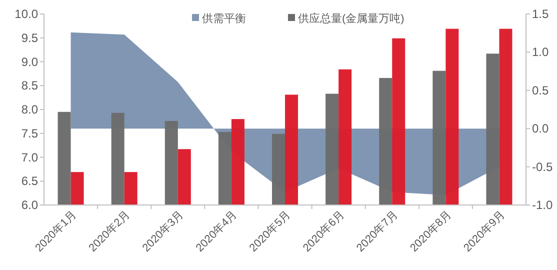 This screenshot has width=557, height=270. What do you see at coordinates (26, 14) in the screenshot?
I see `y-tick-label: 10.0` at bounding box center [26, 14].